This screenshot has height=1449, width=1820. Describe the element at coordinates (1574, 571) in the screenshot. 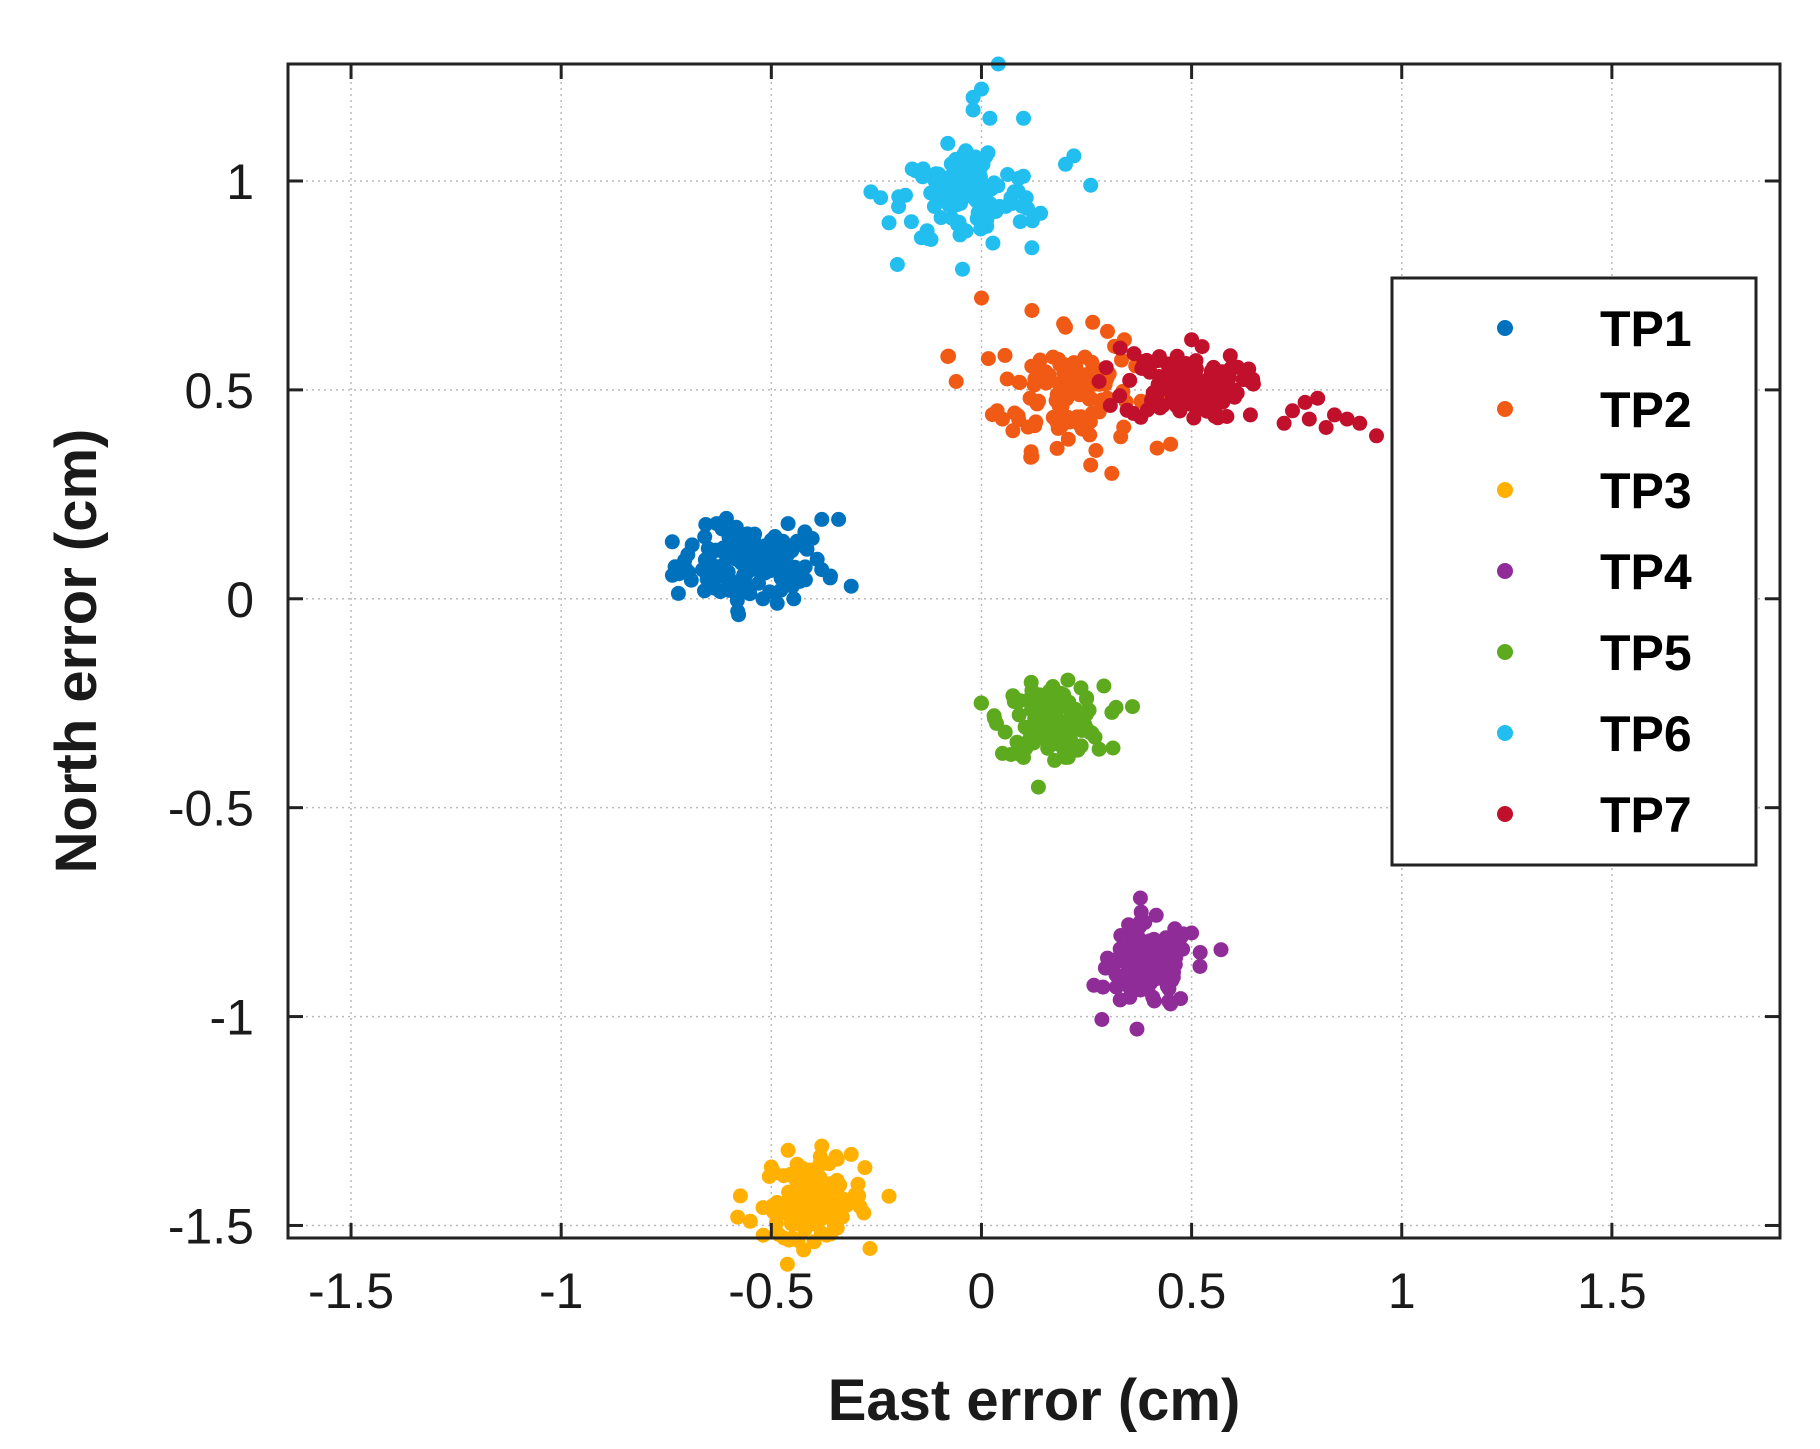

I see `legend-box` at that location.